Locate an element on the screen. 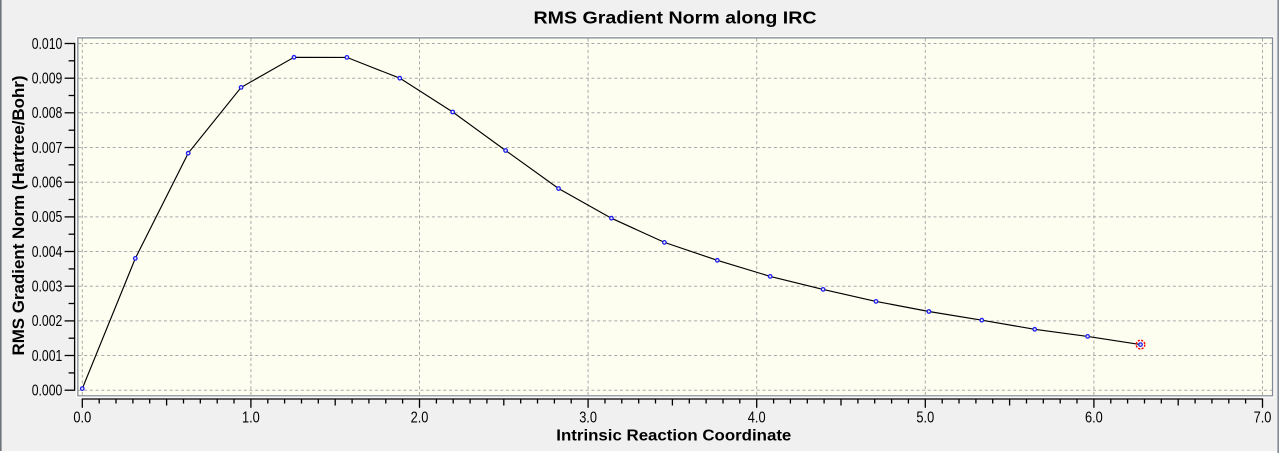  svg-text: 2.0 is located at coordinates (420, 417).